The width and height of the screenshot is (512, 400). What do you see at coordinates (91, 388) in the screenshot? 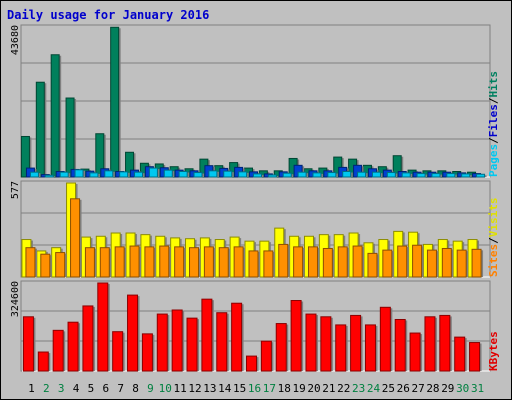
I see `day-label: 5` at bounding box center [91, 388].